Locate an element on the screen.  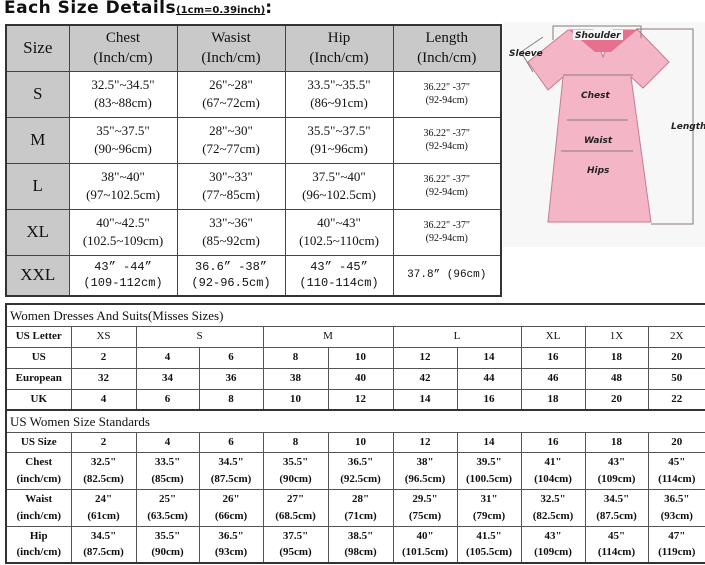
section-title: Women Dresses And Suits(Misses Sizes) is located at coordinates (355, 315).